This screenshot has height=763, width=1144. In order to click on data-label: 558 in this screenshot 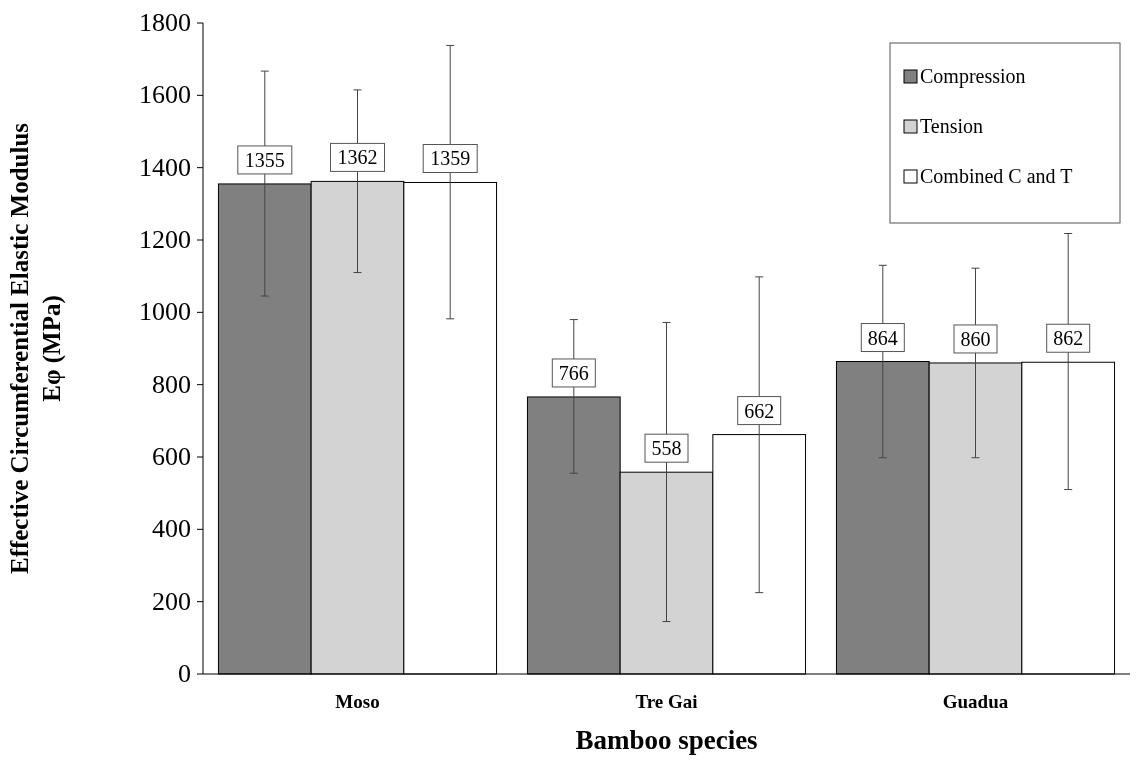, I will do `click(666, 448)`.